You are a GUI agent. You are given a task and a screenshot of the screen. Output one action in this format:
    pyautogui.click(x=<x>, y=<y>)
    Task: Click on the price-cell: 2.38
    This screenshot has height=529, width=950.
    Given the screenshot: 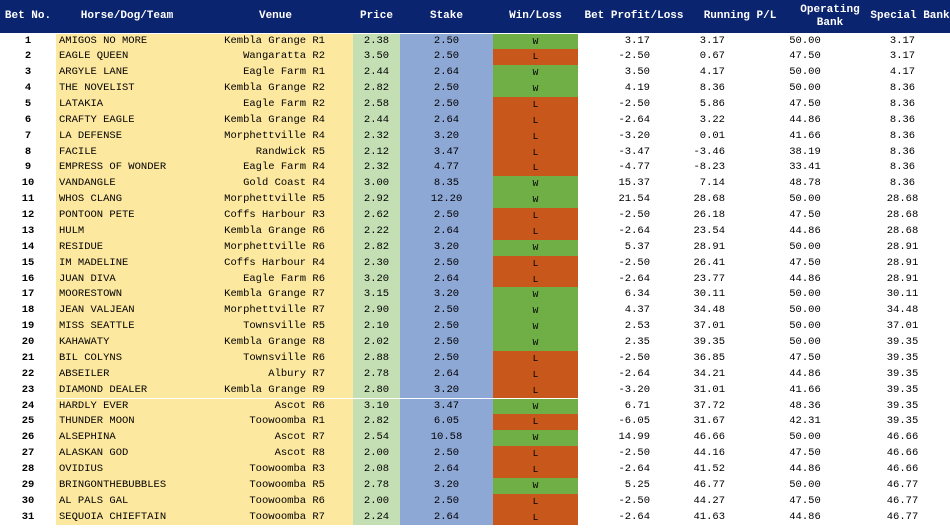 What is the action you would take?
    pyautogui.click(x=376, y=41)
    